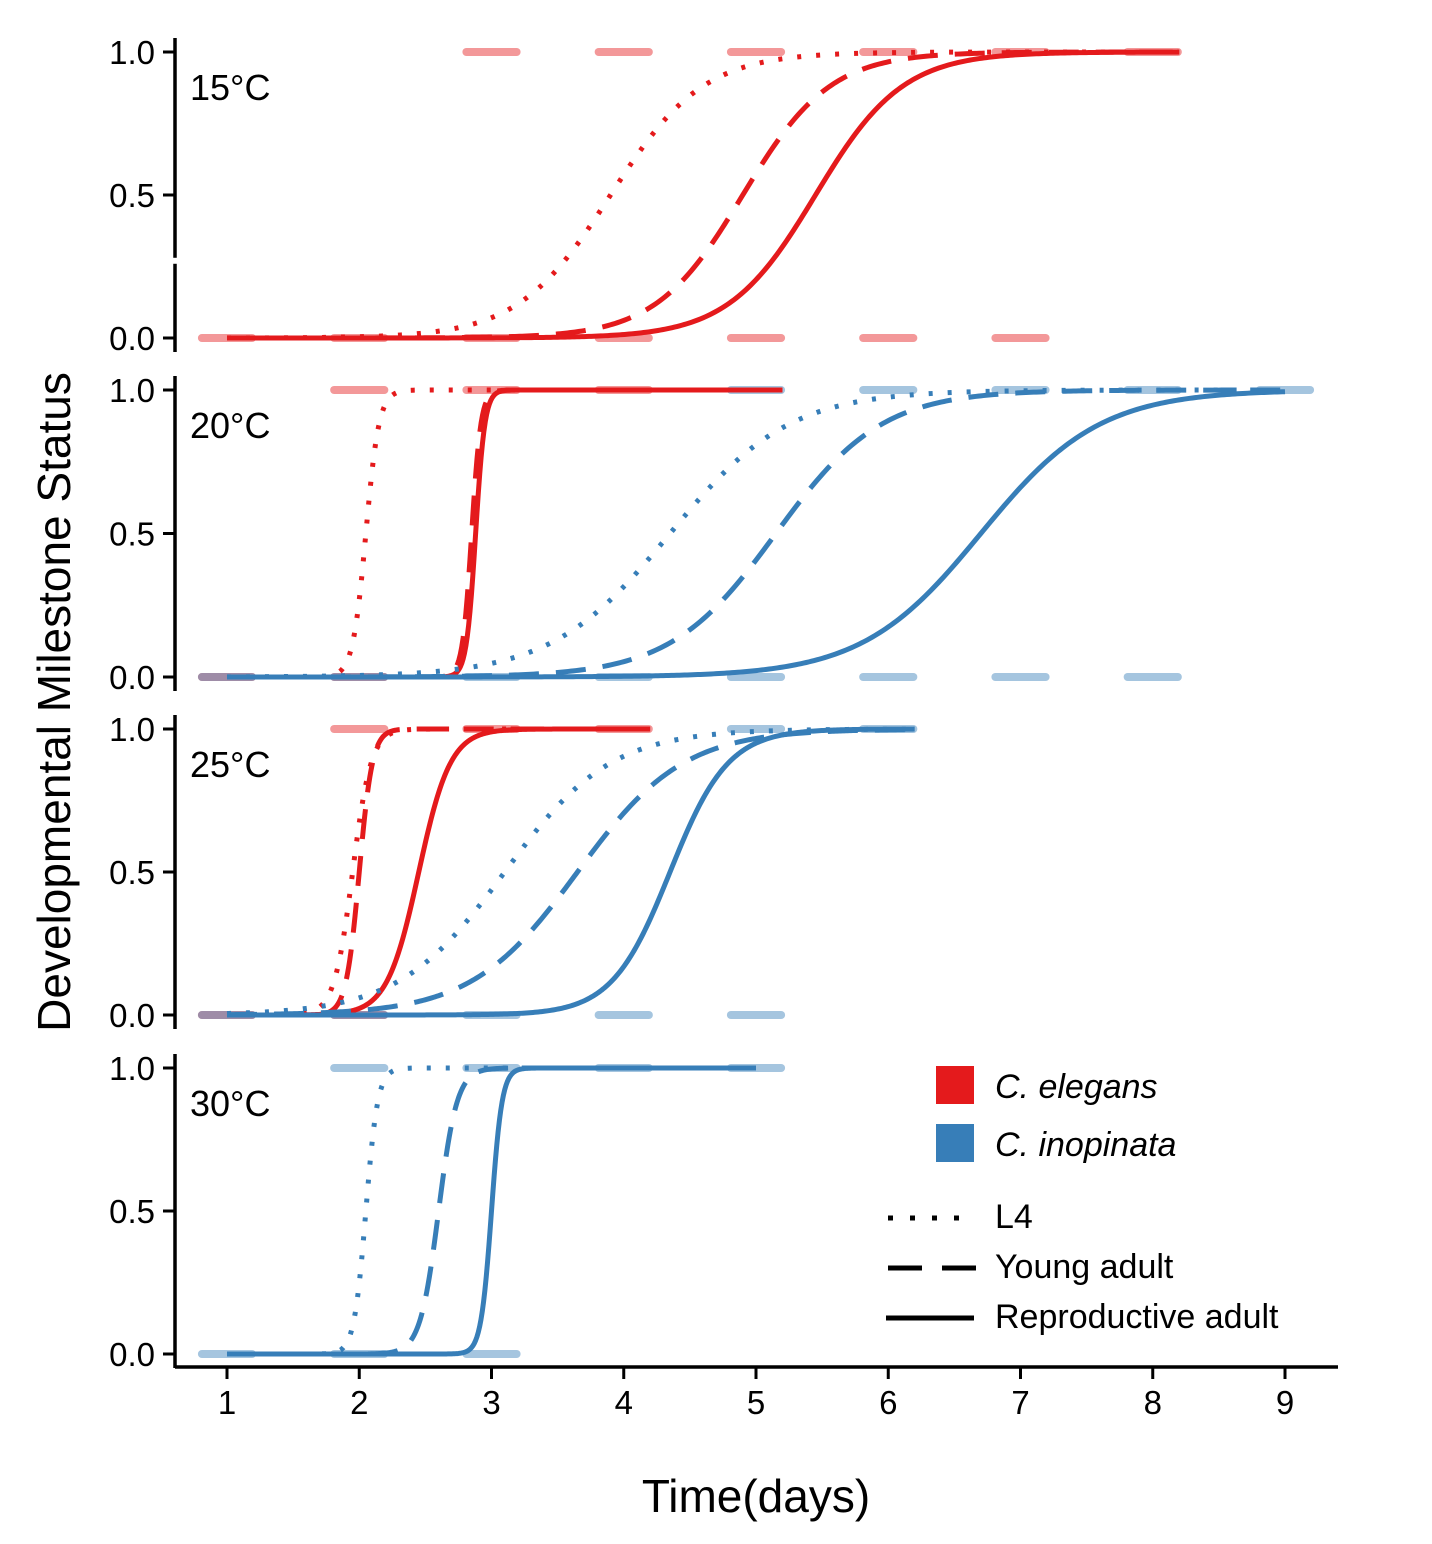 The height and width of the screenshot is (1544, 1432). Describe the element at coordinates (955, 1085) in the screenshot. I see `legend-swatch-c-elegans` at that location.